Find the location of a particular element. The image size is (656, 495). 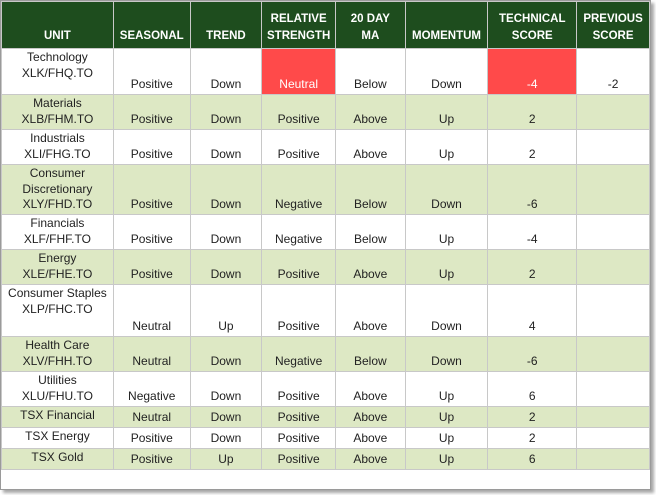

cell-unit: Materials XLB/FHM.TO is located at coordinates (57, 112).